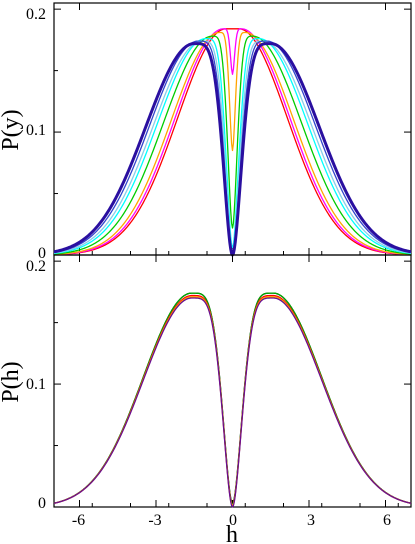  Describe the element at coordinates (42, 253) in the screenshot. I see `top-ytick-label-0: 0` at that location.